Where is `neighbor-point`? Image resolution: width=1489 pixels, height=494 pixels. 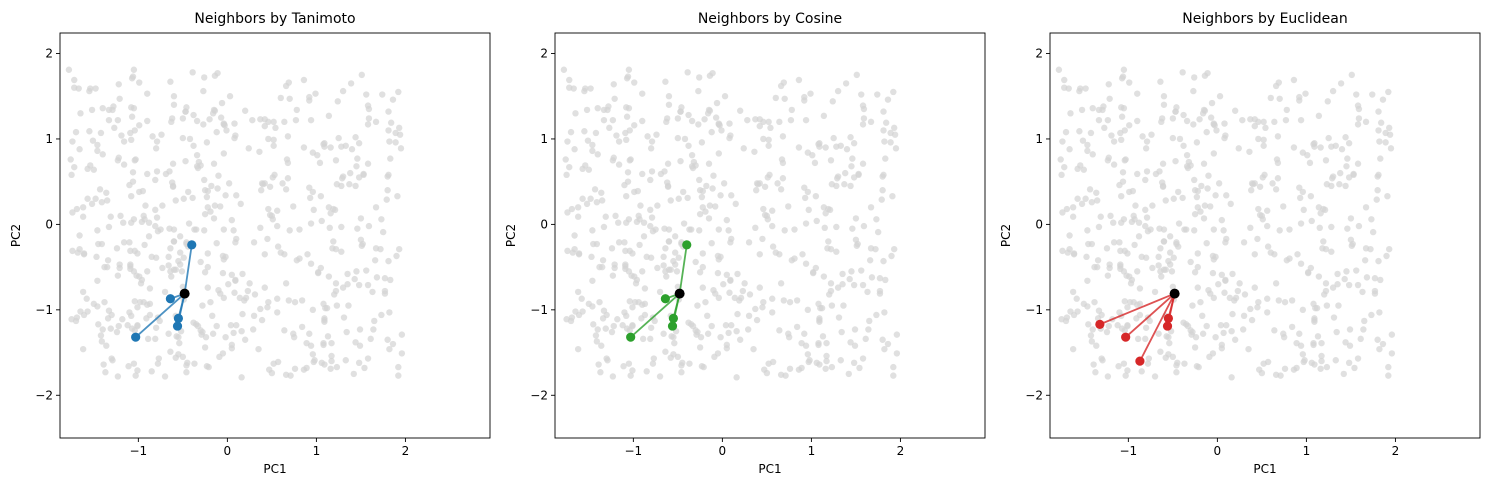 neighbor-point is located at coordinates (177, 326).